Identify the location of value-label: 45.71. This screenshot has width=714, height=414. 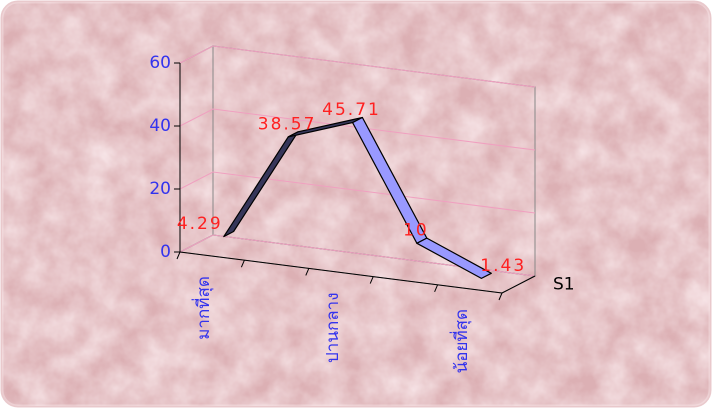
(351, 110).